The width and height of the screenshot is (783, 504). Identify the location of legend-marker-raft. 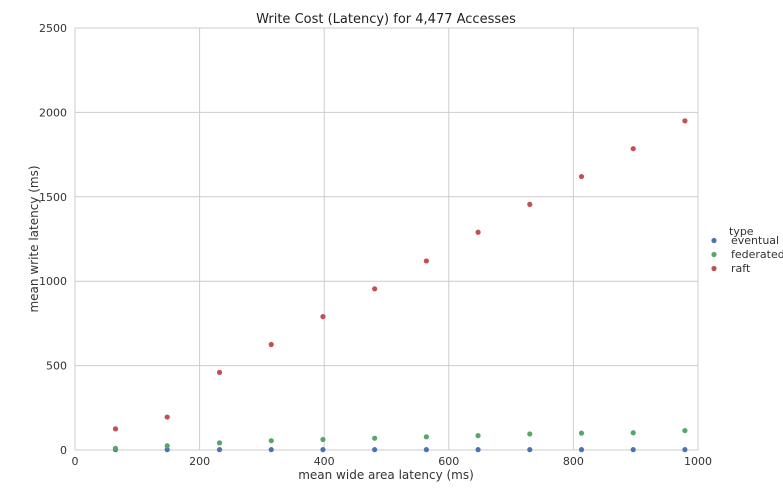
(714, 268).